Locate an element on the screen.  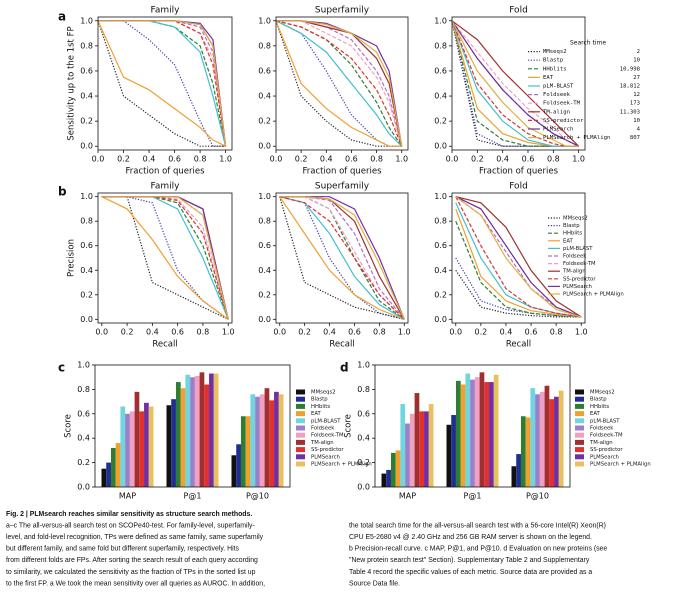
x-axis-label: Recall is located at coordinates (164, 345).